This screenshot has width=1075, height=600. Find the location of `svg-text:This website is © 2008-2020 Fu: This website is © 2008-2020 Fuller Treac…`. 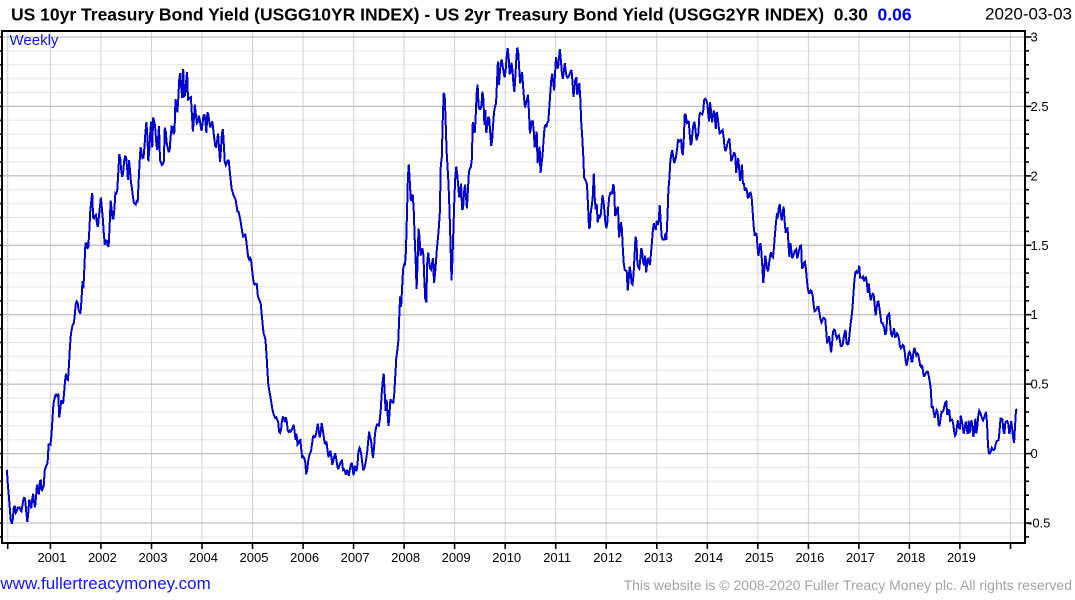

svg-text:This website is © 2008-2020 Fu: This website is © 2008-2020 Fuller Treac… is located at coordinates (848, 585).